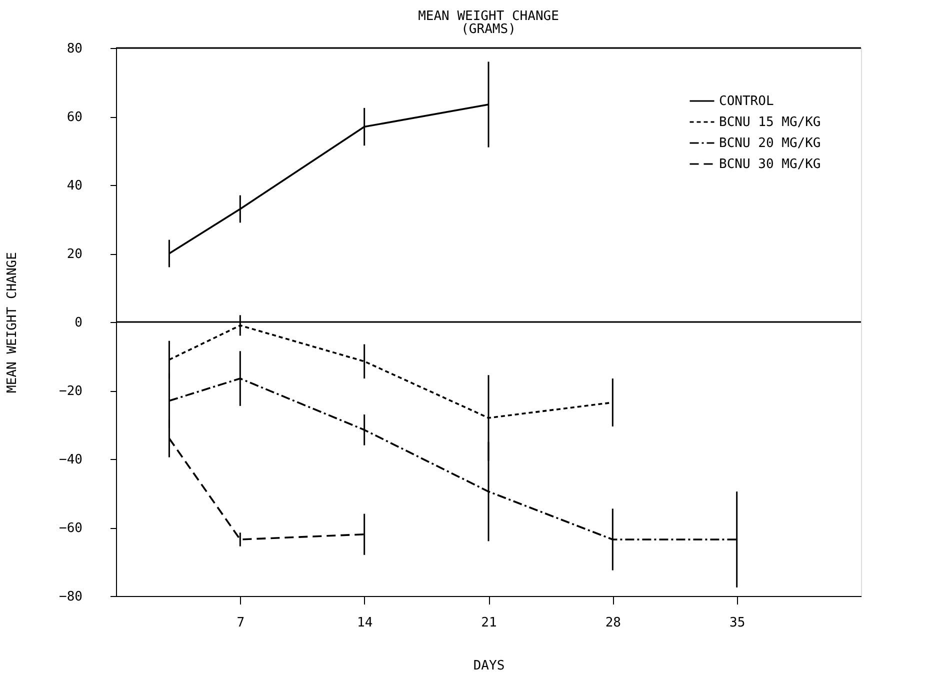  What do you see at coordinates (488, 16) in the screenshot?
I see `chart-title: MEAN WEIGHT CHANGE` at bounding box center [488, 16].